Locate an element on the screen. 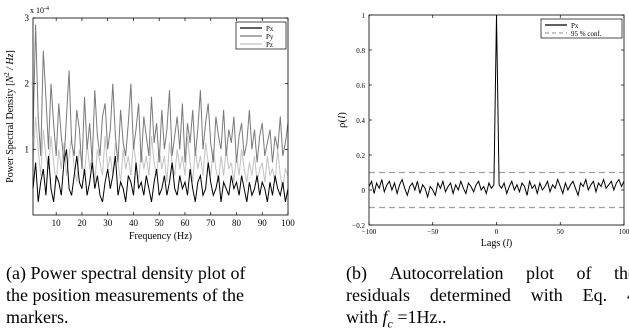 The height and width of the screenshot is (335, 629). acf-xtick-label: 100 is located at coordinates (624, 232).